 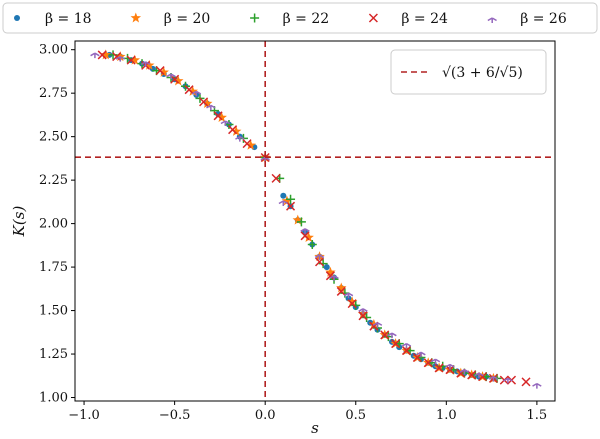 I want to click on x-tick-label: 0.5, so click(x=355, y=415).